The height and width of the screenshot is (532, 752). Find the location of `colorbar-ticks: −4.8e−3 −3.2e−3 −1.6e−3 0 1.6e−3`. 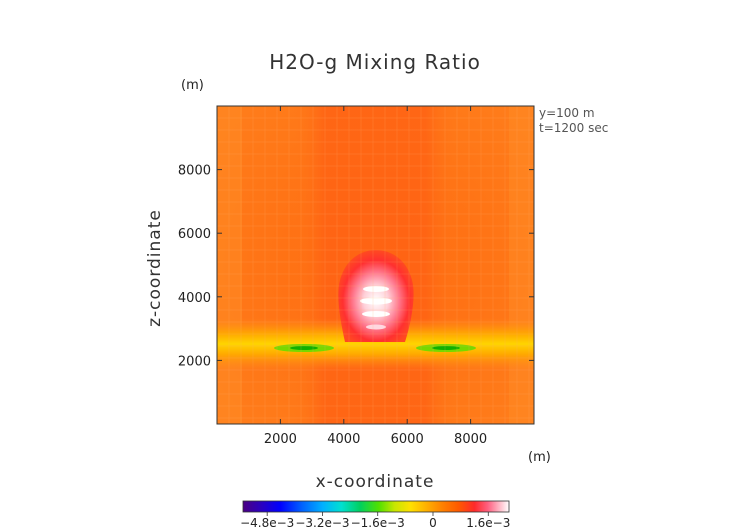

colorbar-ticks: −4.8e−3 −3.2e−3 −1.6e−3 0 1.6e−3 is located at coordinates (375, 521).